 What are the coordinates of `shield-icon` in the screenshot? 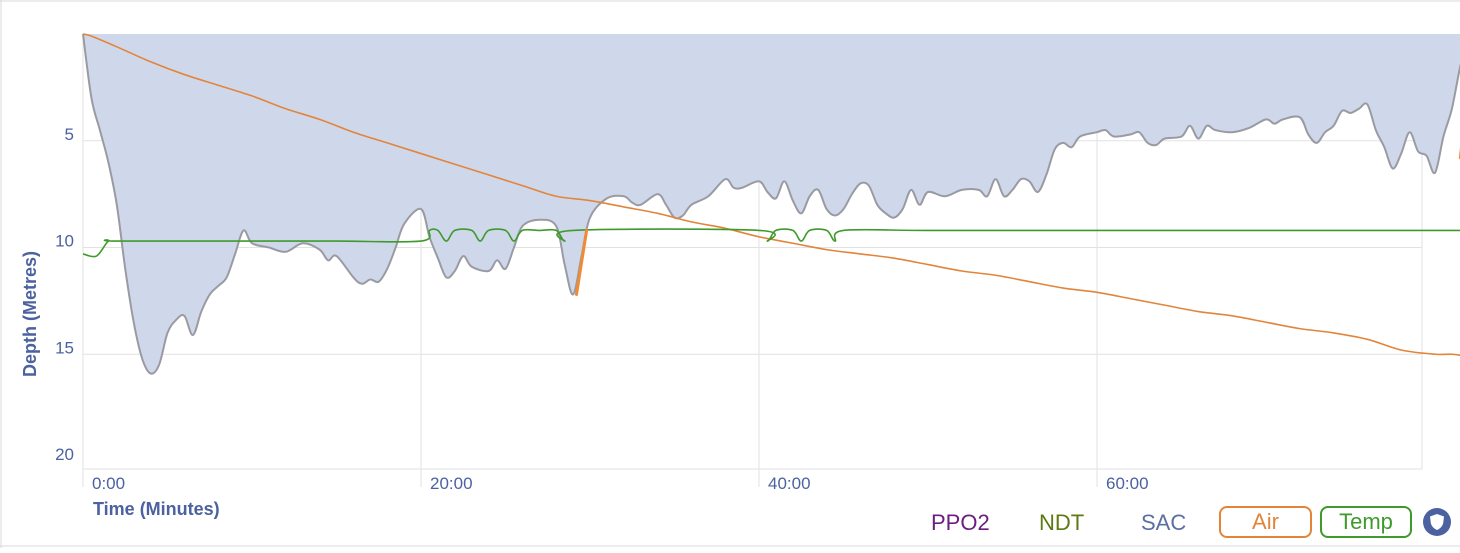 It's located at (1437, 522).